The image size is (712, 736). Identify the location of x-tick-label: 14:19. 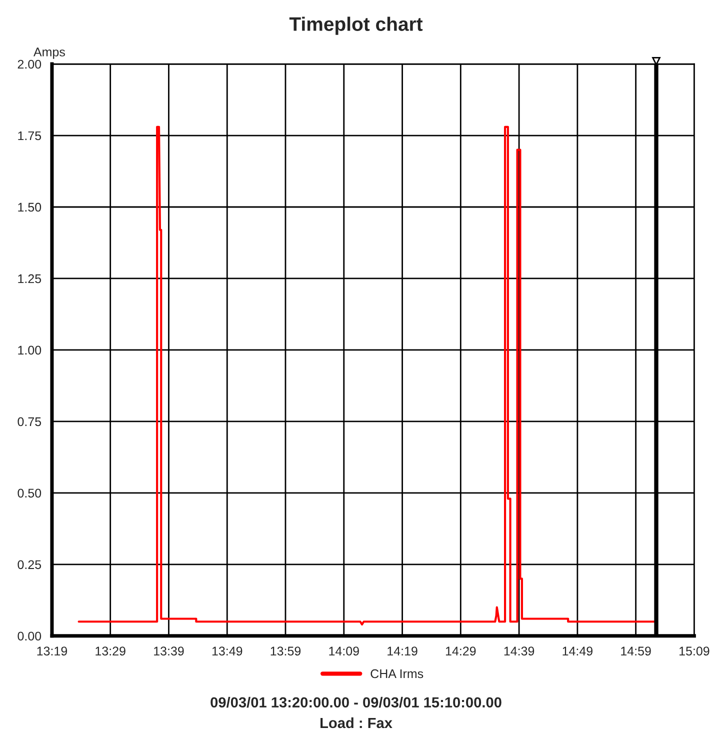
(403, 651).